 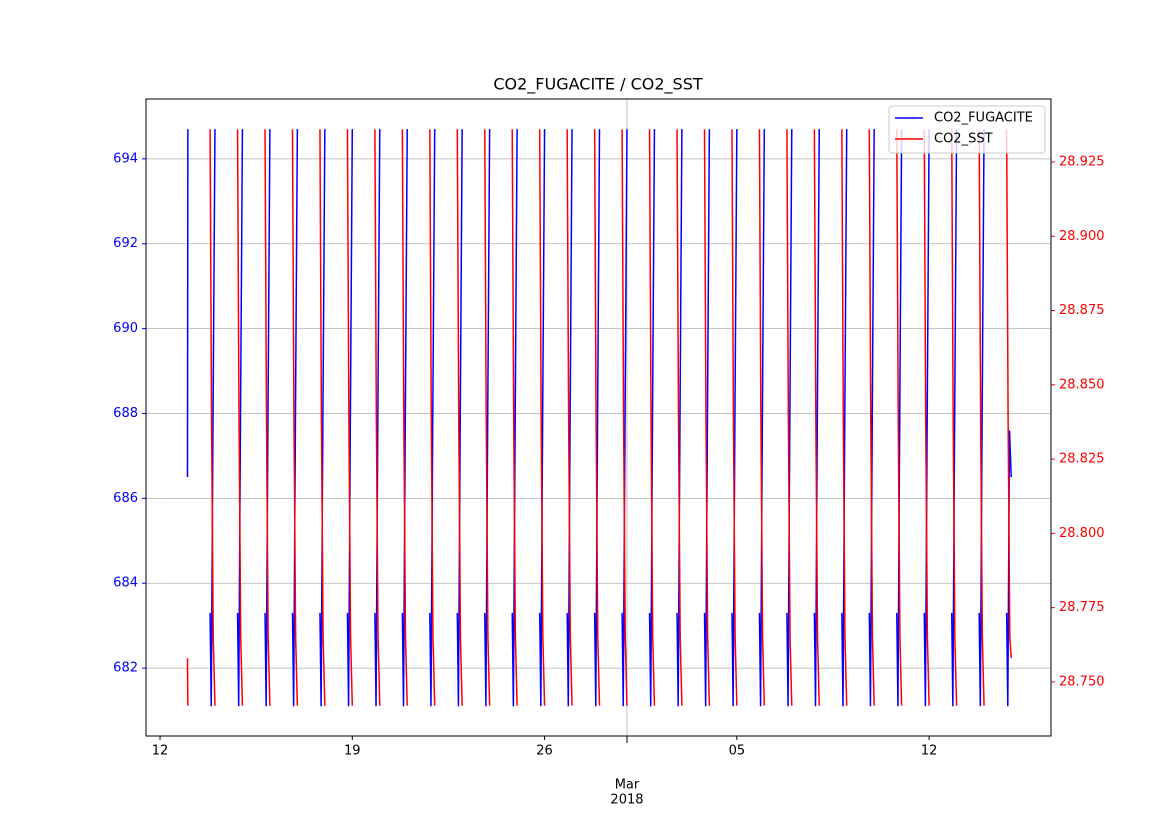 I want to click on y2-tick-label: 28.900, so click(x=1082, y=236).